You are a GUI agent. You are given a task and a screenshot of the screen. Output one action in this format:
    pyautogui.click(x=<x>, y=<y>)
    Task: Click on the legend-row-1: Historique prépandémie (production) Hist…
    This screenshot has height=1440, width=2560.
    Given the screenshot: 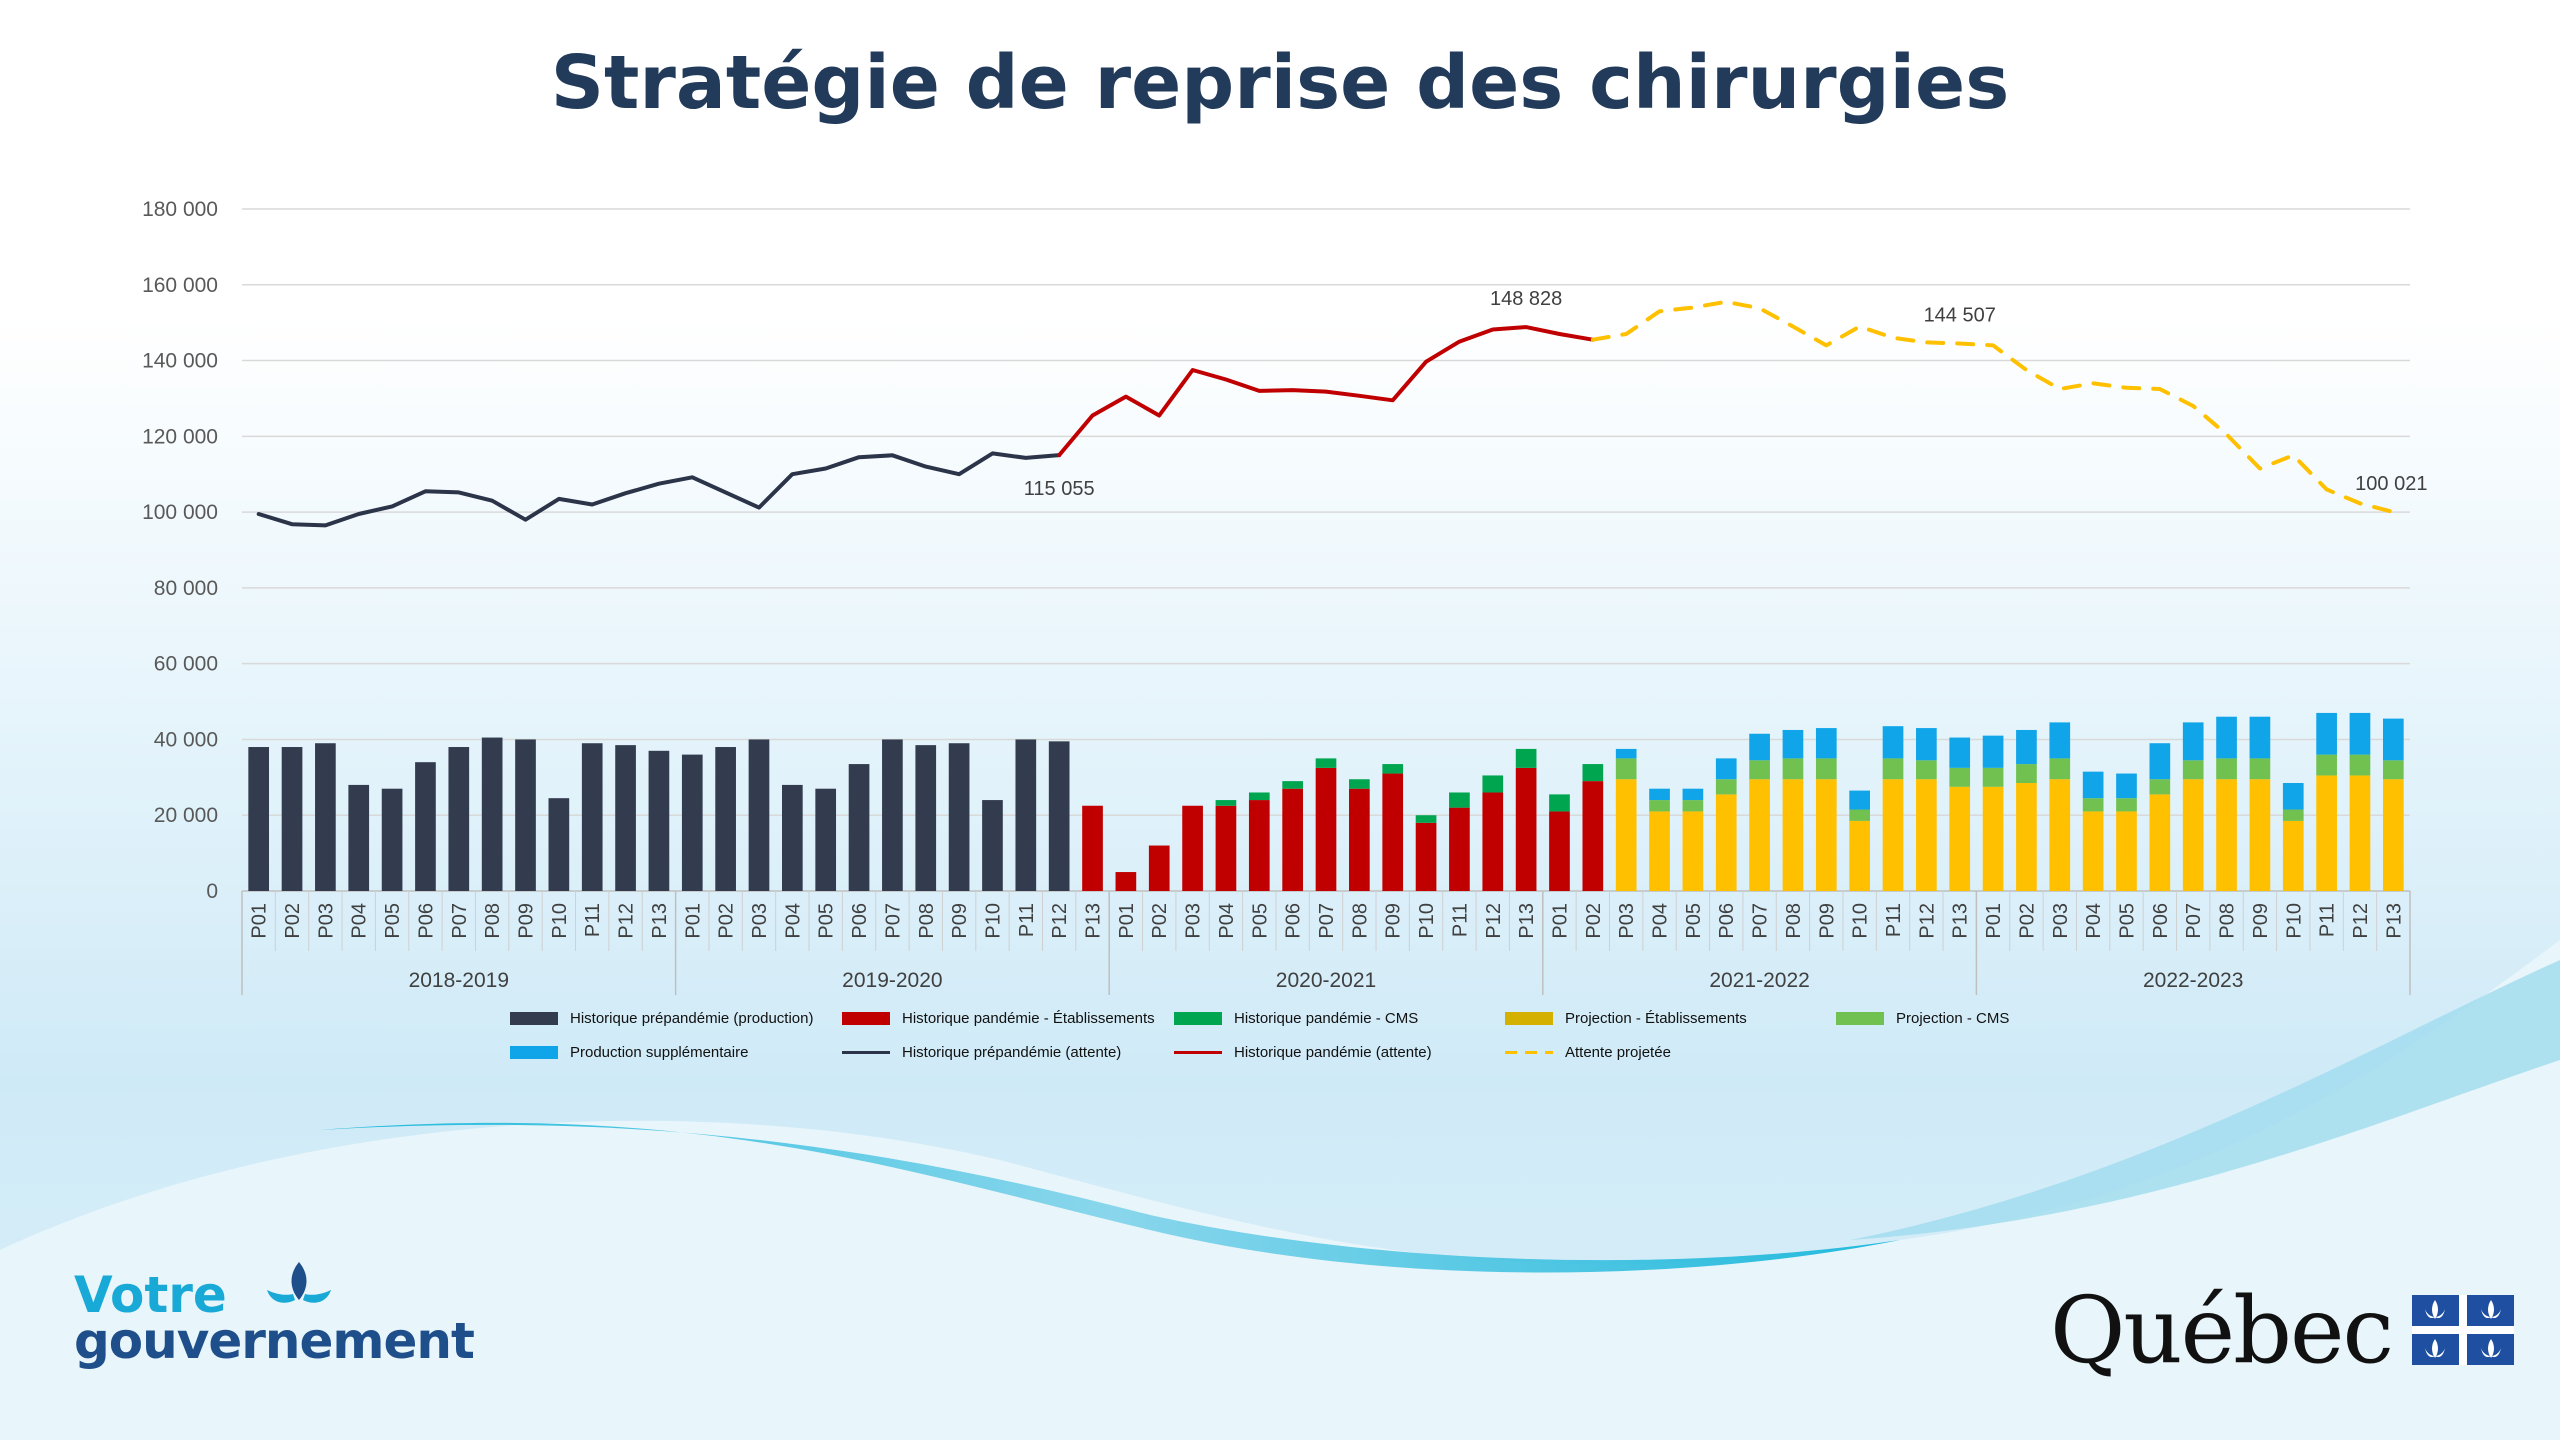 What is the action you would take?
    pyautogui.click(x=1280, y=1025)
    